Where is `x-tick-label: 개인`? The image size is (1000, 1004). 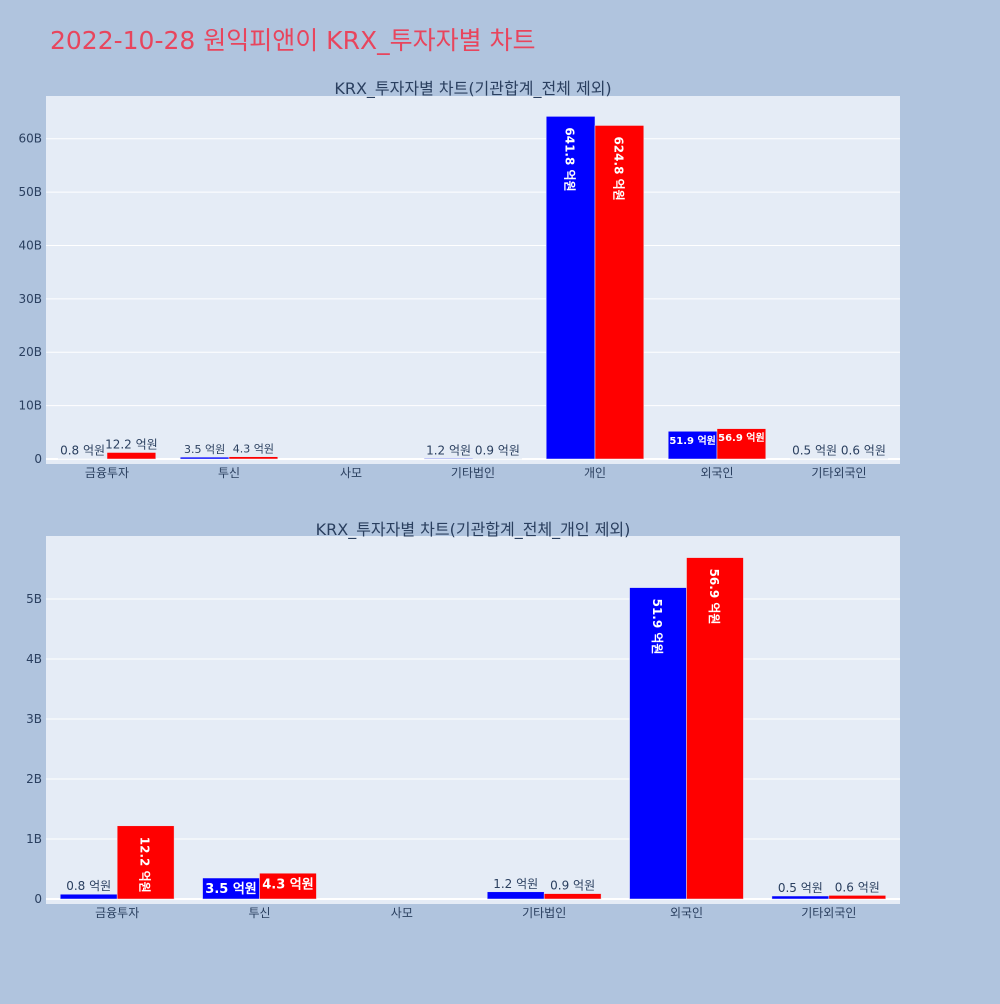
x-tick-label: 개인 is located at coordinates (595, 473).